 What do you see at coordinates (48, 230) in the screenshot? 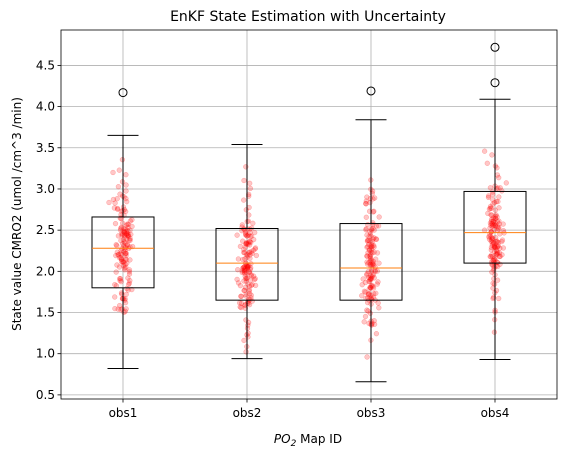
I see `y-ticks: 0.5 1.0 1.5 2.0 2.5 3.0 3.5 4.0 4.5` at bounding box center [48, 230].